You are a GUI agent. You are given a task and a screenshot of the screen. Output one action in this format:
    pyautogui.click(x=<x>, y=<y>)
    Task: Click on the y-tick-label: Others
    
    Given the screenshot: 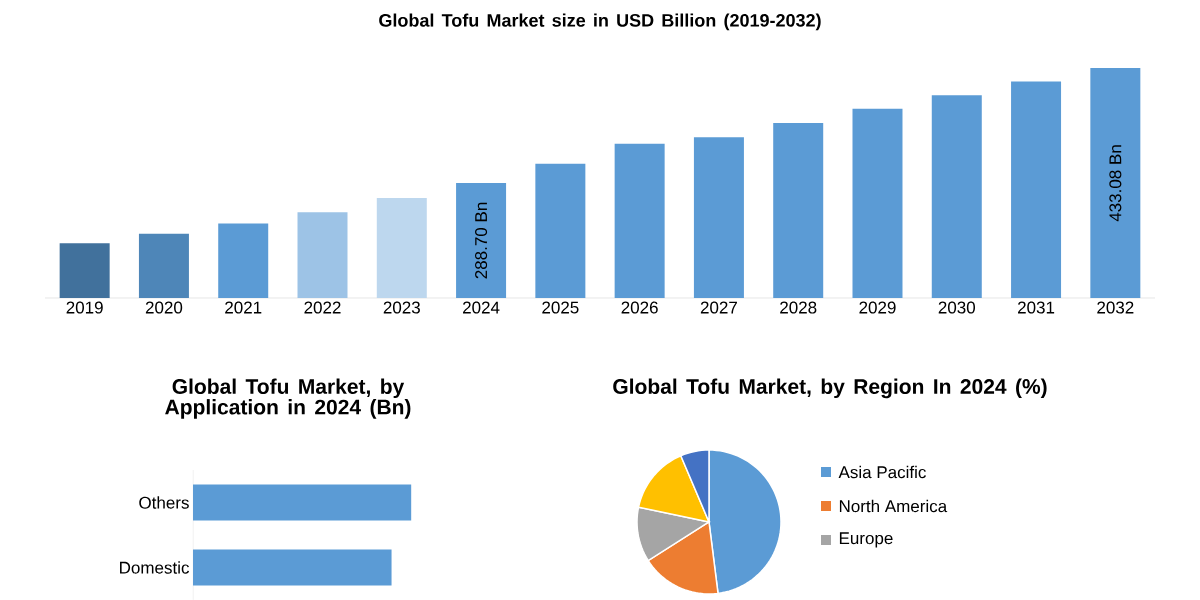 What is the action you would take?
    pyautogui.click(x=164, y=502)
    